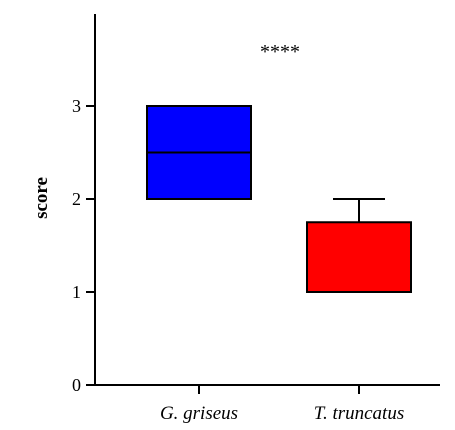 The height and width of the screenshot is (430, 455). Describe the element at coordinates (83, 245) in the screenshot. I see `y-ticks: 0 1 2 3` at that location.